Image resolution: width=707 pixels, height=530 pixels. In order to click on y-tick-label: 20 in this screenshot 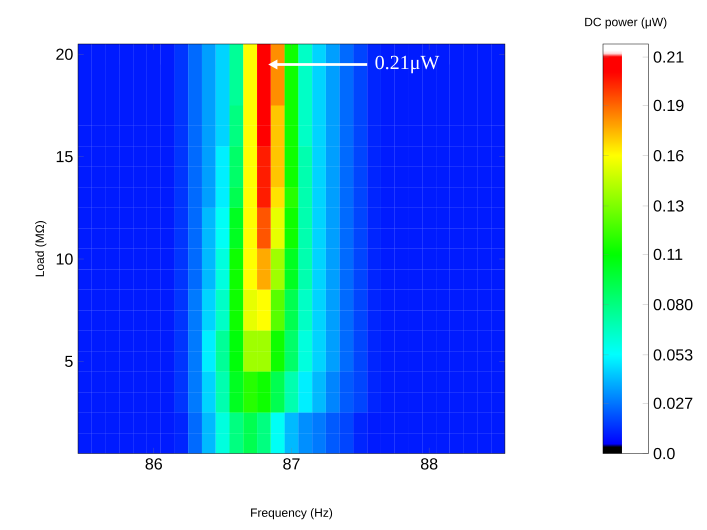, I will do `click(64, 54)`.